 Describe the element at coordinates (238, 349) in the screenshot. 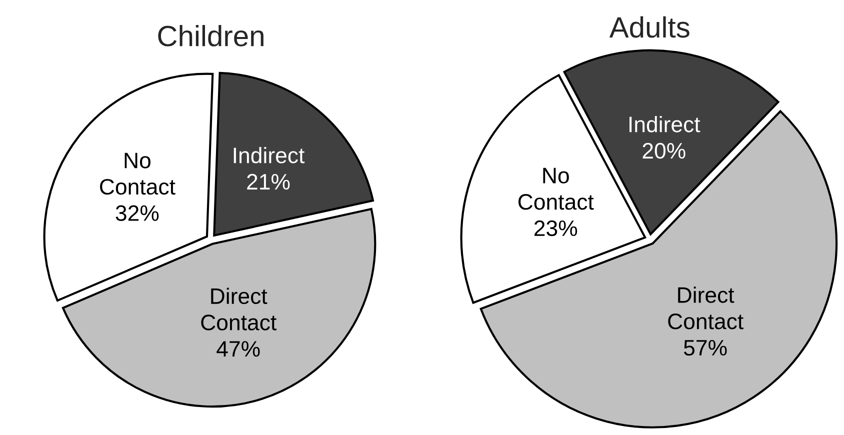

I see `data-label: 47%` at that location.